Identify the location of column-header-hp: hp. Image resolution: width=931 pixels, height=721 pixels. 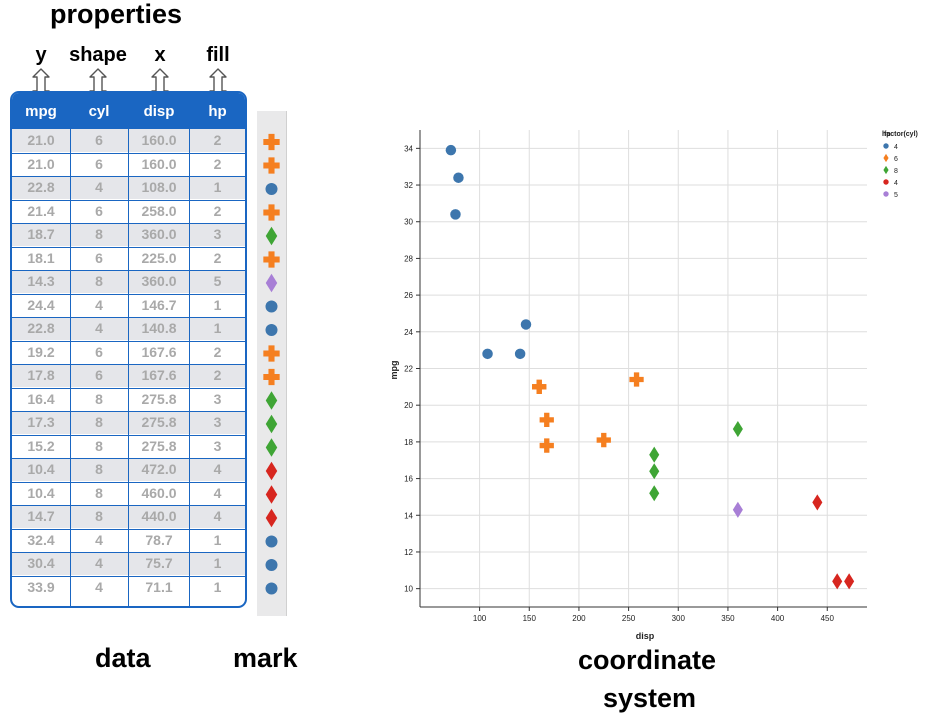
(217, 111).